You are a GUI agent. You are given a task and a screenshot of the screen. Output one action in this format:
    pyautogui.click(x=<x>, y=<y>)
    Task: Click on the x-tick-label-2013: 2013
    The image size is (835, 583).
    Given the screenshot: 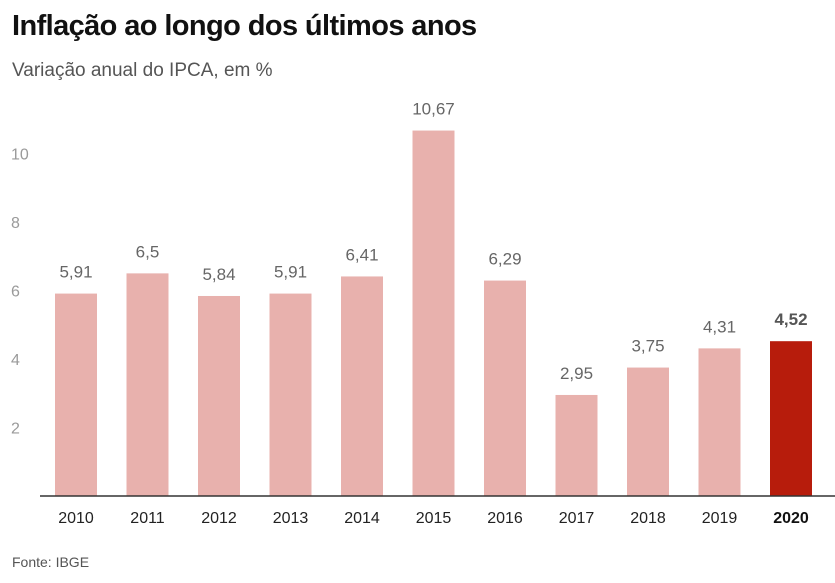 What is the action you would take?
    pyautogui.click(x=291, y=518)
    